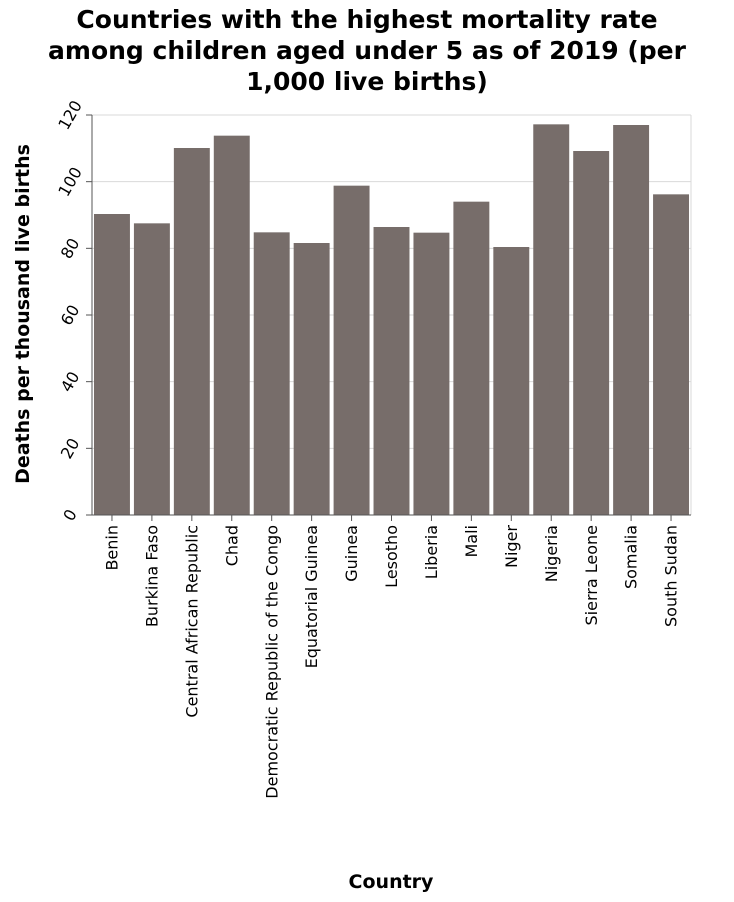 The image size is (734, 902). I want to click on bar-mali, so click(471, 358).